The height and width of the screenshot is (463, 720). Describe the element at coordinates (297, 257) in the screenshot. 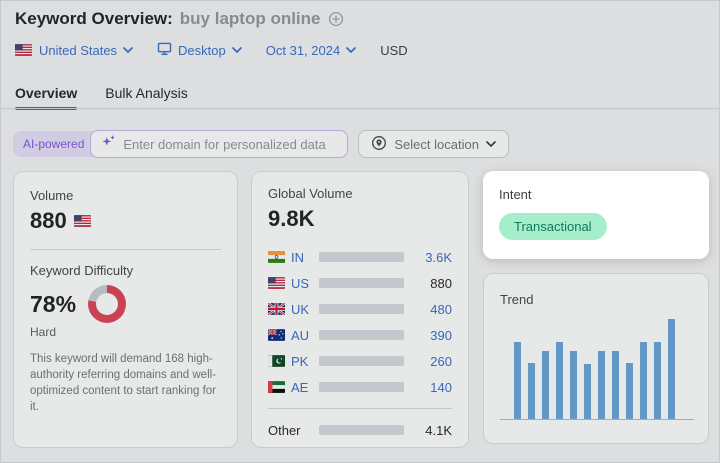

I see `country-code-link: IN` at that location.